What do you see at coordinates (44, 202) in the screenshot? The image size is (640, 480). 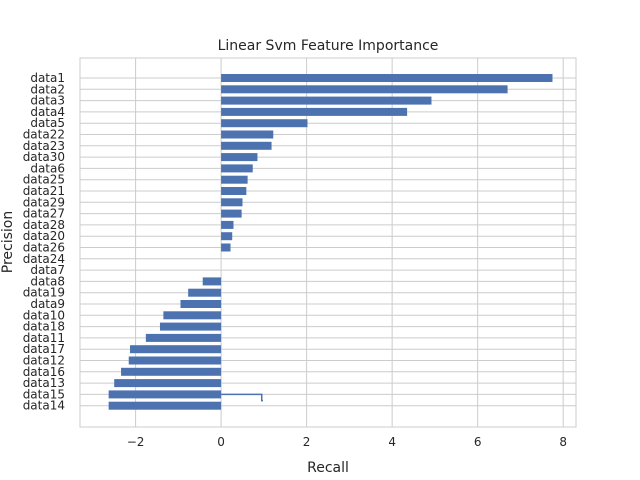 I see `y-tick-label: data29` at bounding box center [44, 202].